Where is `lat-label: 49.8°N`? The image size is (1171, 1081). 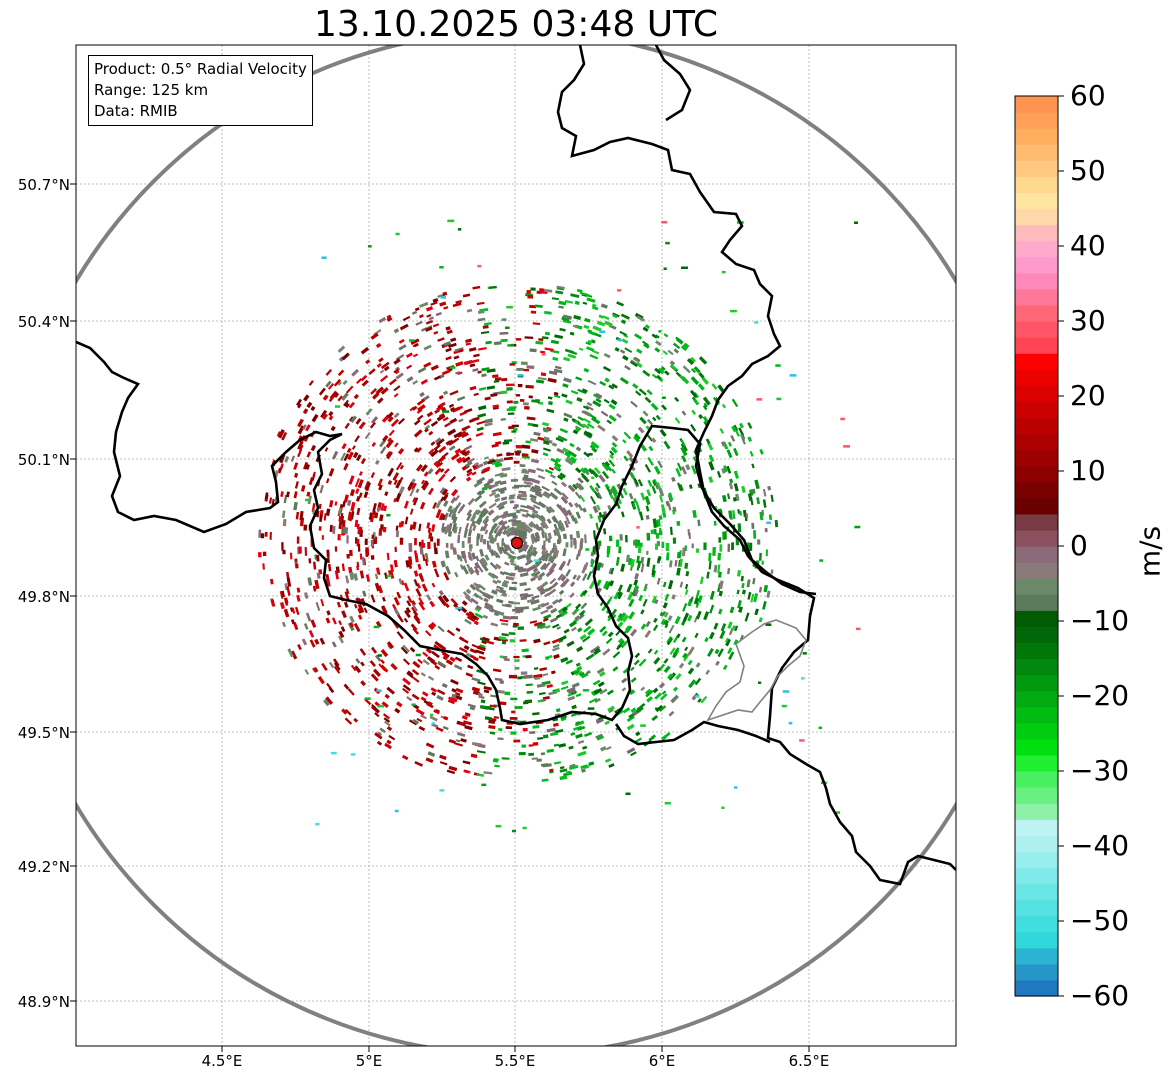
lat-label: 49.8°N is located at coordinates (43, 597).